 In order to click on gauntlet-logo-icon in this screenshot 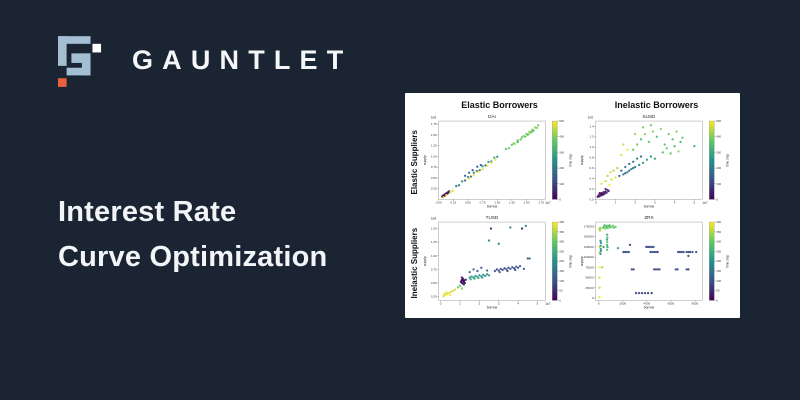, I will do `click(80, 61)`.